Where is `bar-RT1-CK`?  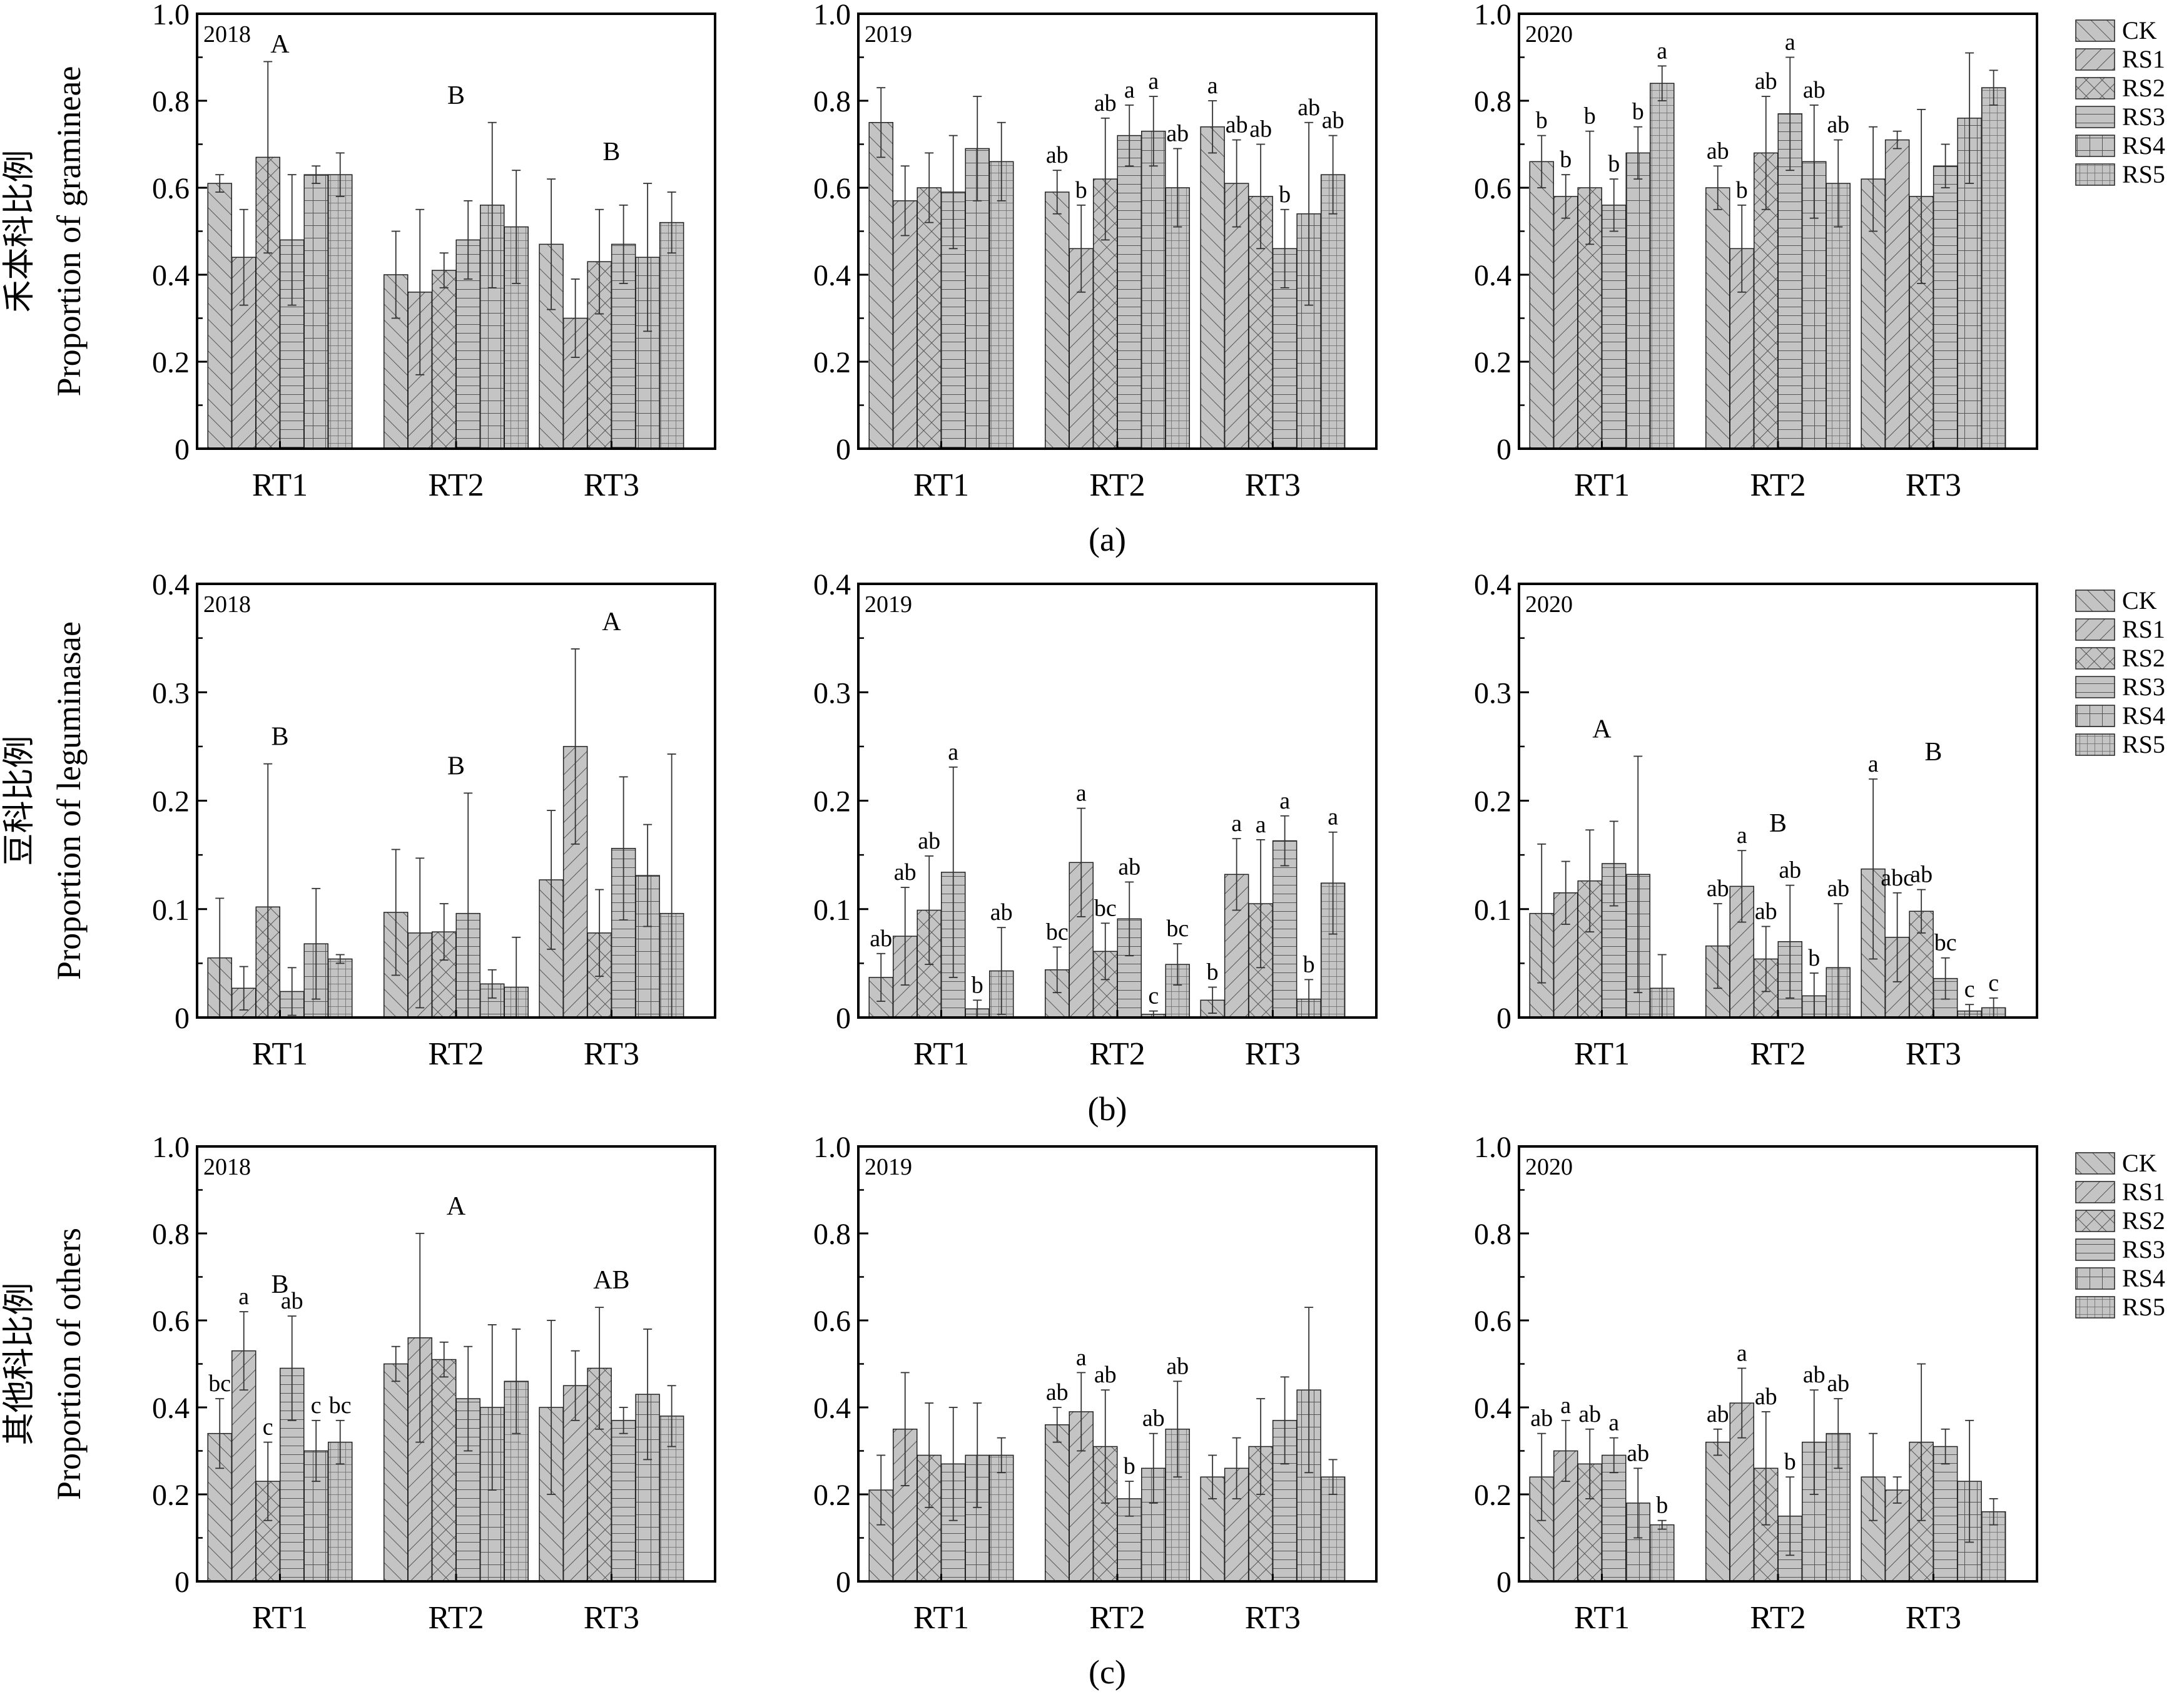 bar-RT1-CK is located at coordinates (881, 285).